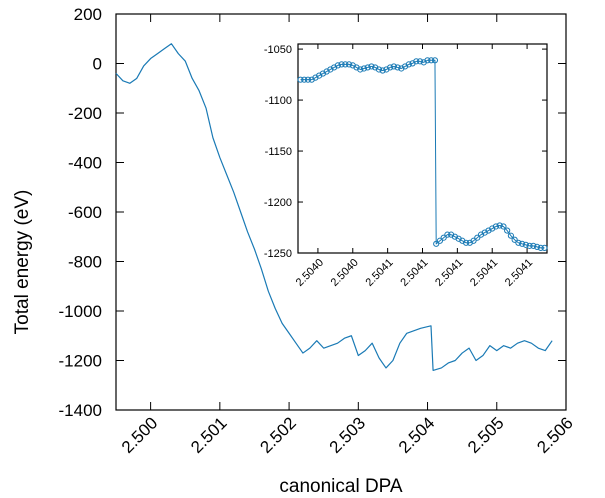 The image size is (605, 498). What do you see at coordinates (278, 435) in the screenshot?
I see `main-x-tick-label: 2.502` at bounding box center [278, 435].